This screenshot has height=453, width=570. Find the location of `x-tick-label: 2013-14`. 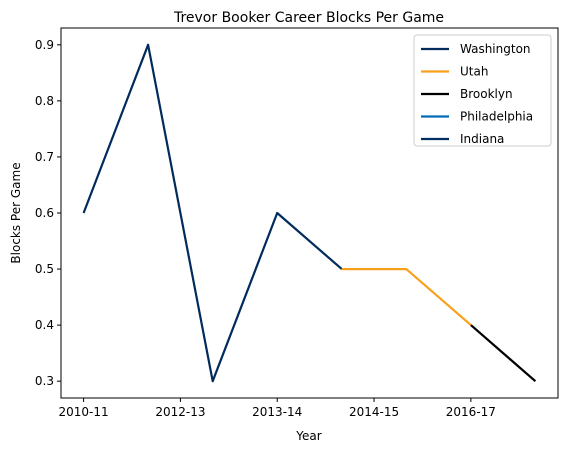

x-tick-label: 2013-14 is located at coordinates (277, 412).